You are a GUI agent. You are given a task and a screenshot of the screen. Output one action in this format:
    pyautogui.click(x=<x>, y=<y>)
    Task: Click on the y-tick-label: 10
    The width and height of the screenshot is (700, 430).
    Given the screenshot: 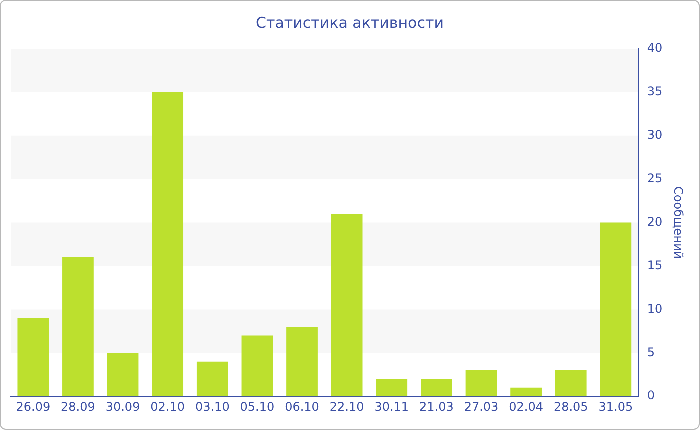 What is the action you would take?
    pyautogui.click(x=655, y=309)
    